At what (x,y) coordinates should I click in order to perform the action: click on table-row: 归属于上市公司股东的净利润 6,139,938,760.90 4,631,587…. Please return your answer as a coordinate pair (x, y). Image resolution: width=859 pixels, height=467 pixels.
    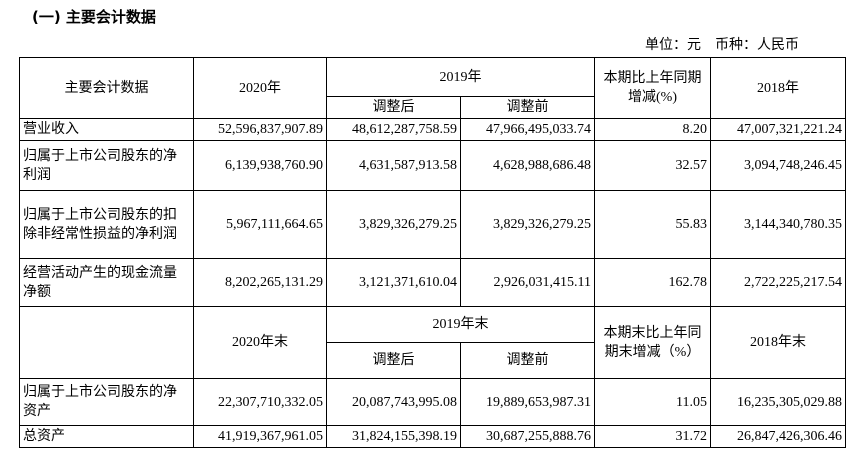
    Looking at the image, I should click on (432, 165).